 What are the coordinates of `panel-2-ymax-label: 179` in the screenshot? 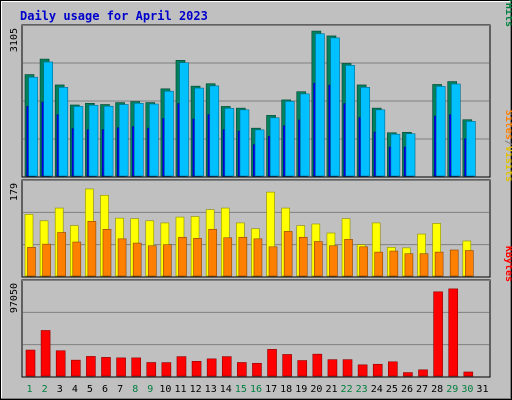 It's located at (14, 192).